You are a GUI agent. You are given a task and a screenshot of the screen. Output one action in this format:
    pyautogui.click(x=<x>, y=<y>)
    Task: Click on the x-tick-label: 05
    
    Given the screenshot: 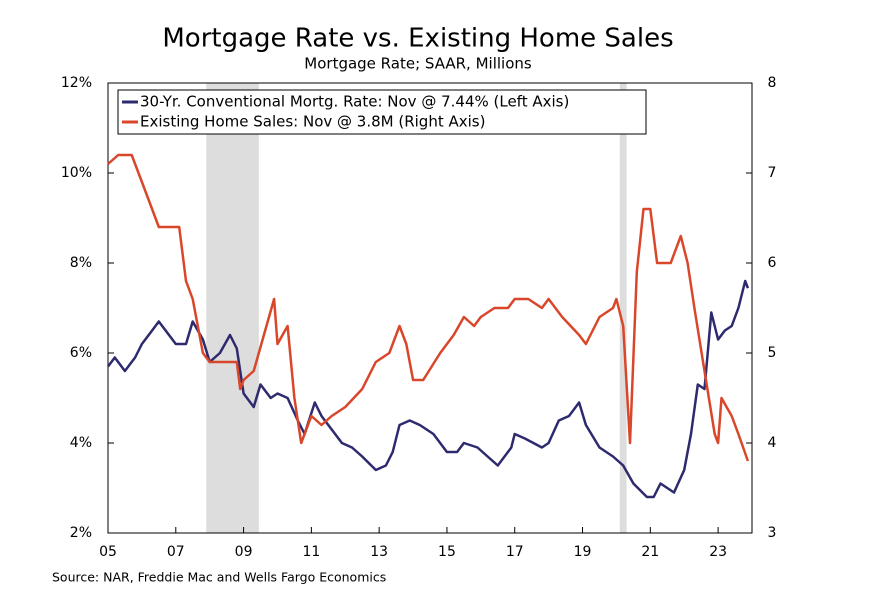 What is the action you would take?
    pyautogui.click(x=108, y=552)
    